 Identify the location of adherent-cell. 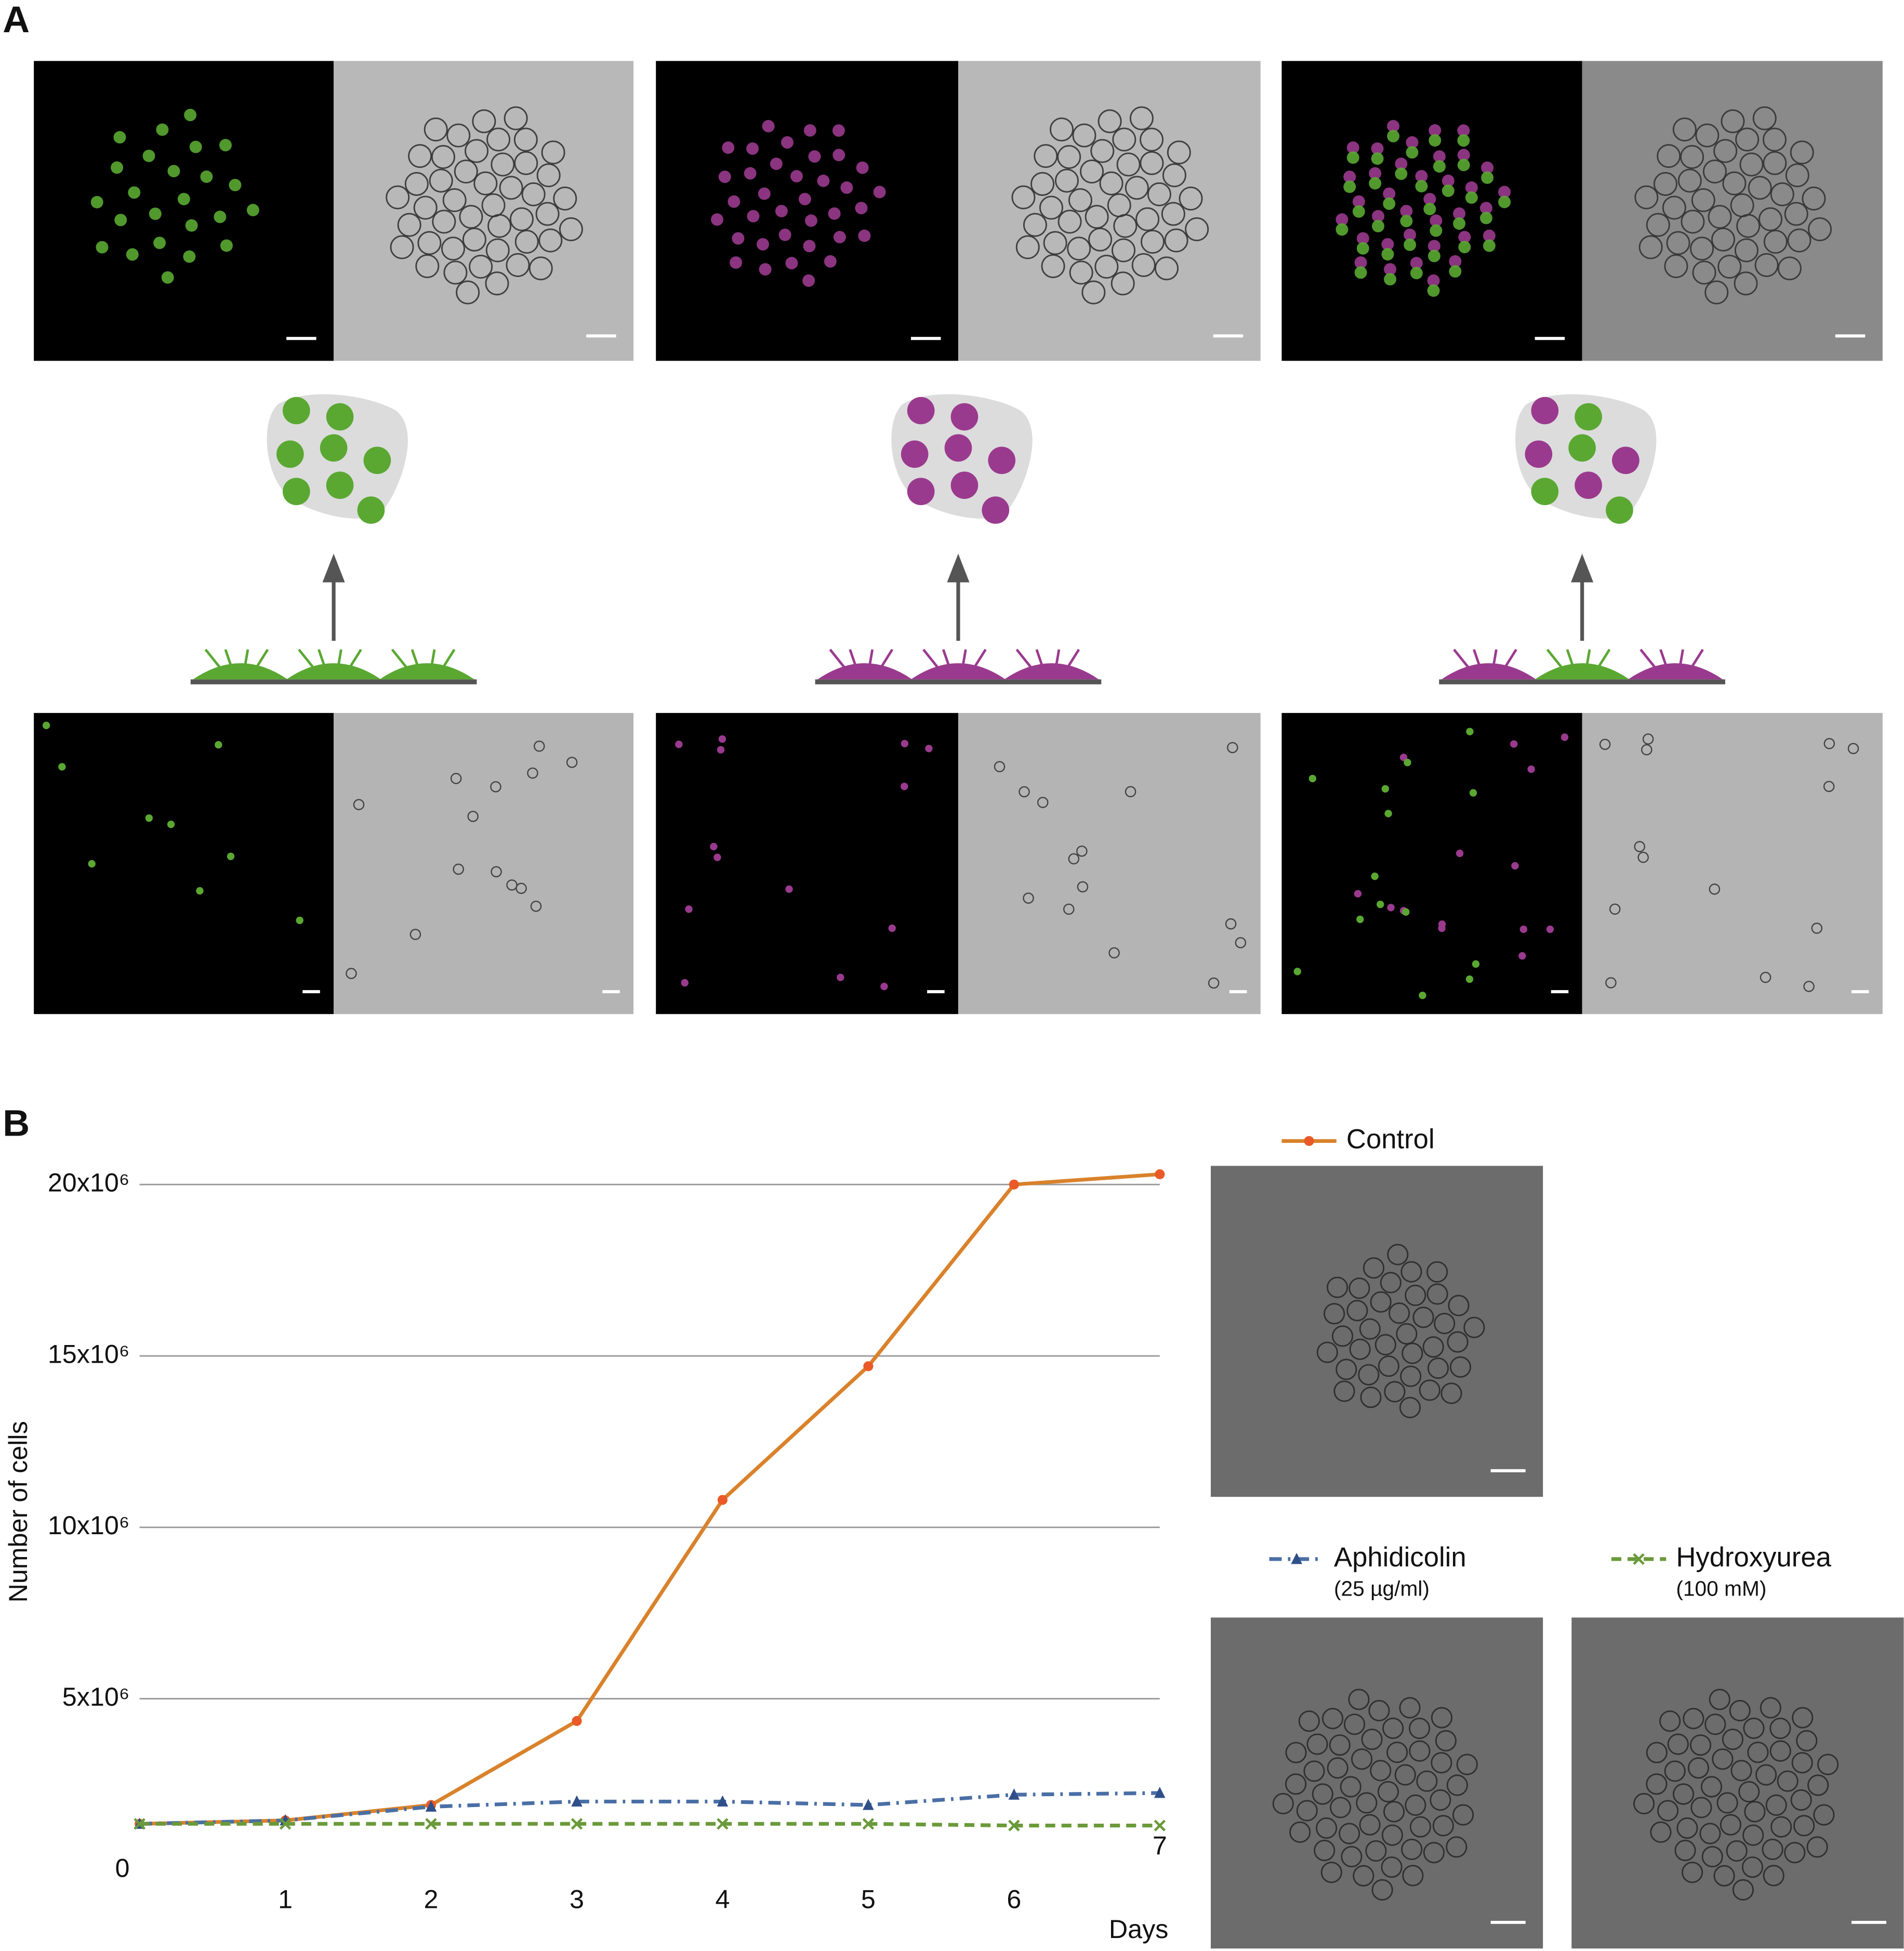
(1051, 671).